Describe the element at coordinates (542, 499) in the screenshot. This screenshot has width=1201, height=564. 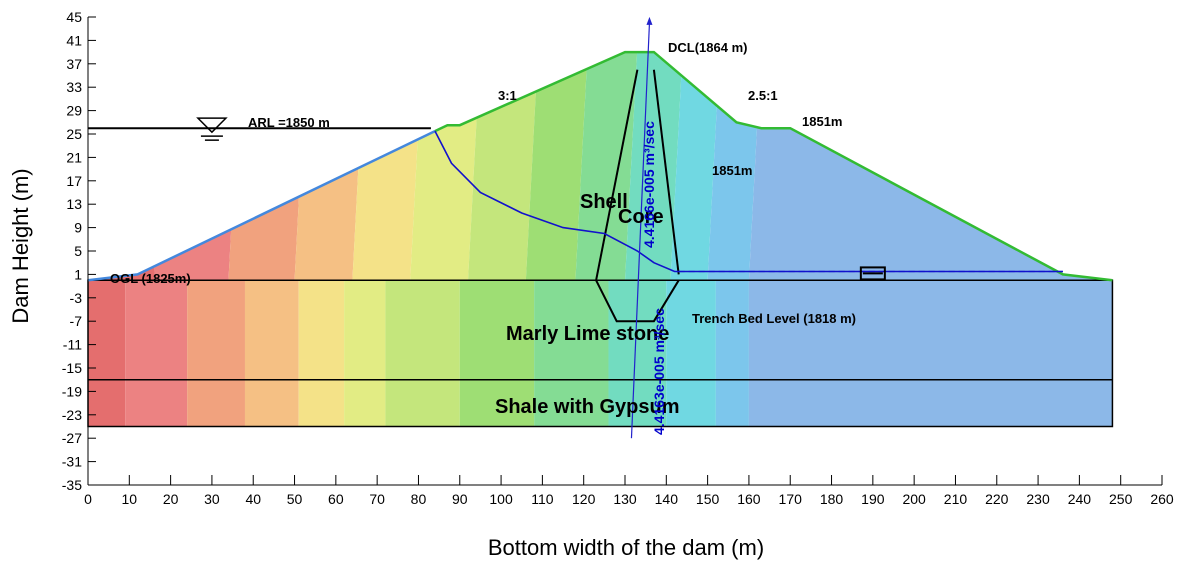
I see `x-tick-label: 110` at that location.